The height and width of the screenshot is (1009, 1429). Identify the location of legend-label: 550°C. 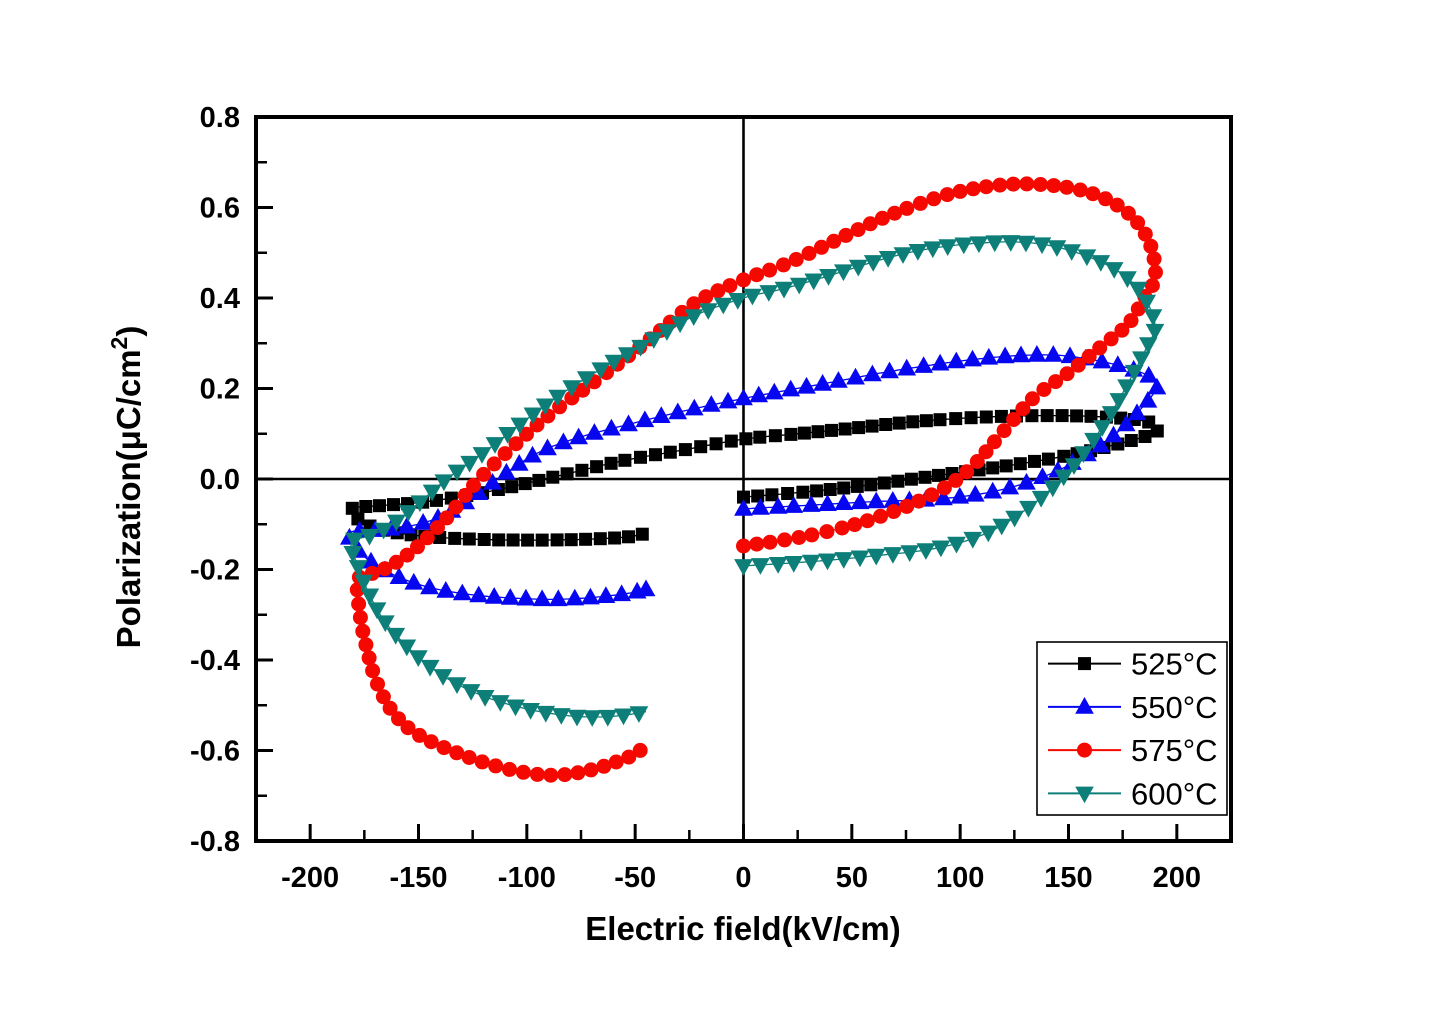
(1174, 707).